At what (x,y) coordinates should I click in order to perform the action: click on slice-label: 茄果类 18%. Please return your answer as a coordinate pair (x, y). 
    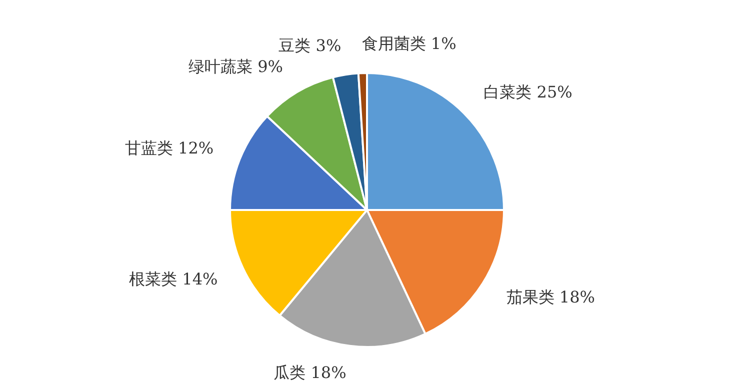
    Looking at the image, I should click on (550, 297).